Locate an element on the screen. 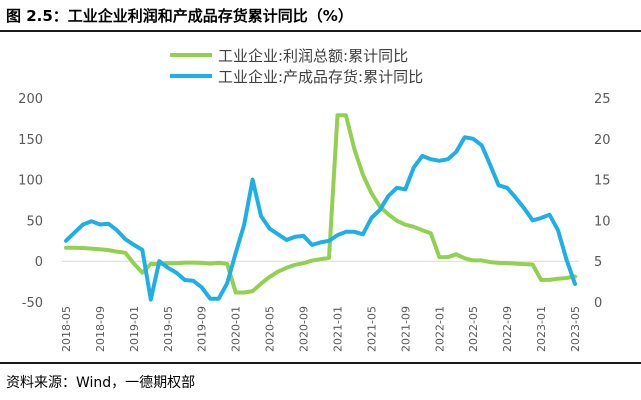 This screenshot has width=641, height=400. x-axis-tick-label: 2018-05 is located at coordinates (66, 329).